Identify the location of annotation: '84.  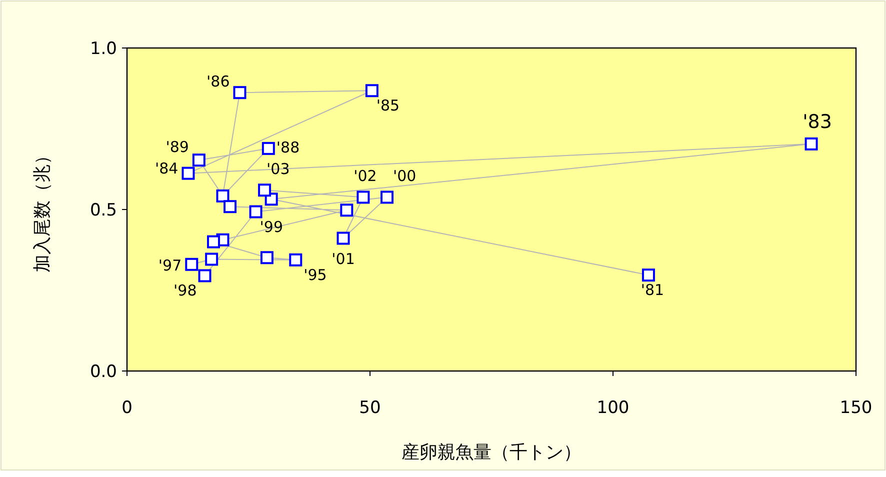
(166, 168).